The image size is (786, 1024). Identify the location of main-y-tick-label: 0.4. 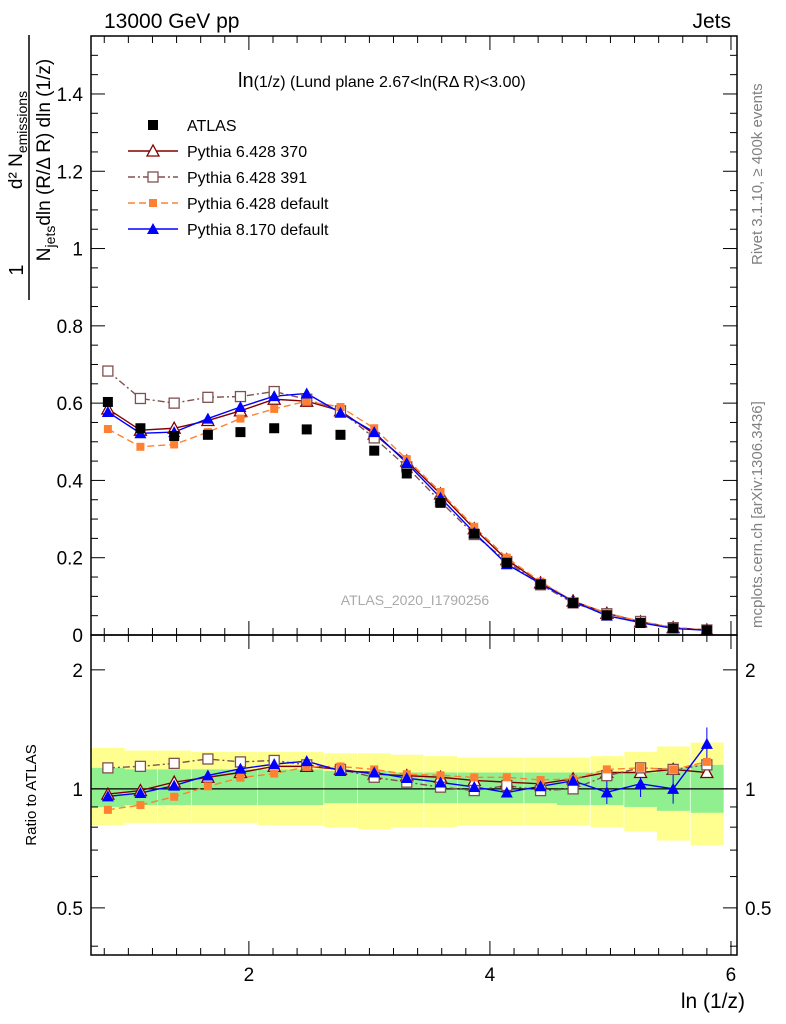
(70, 481).